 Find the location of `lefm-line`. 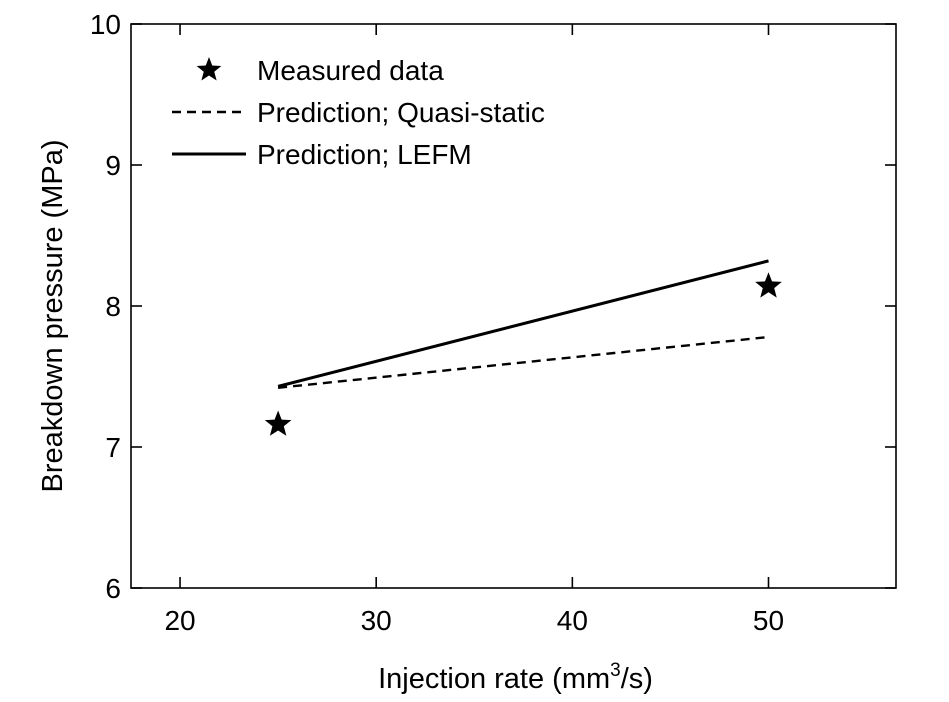

lefm-line is located at coordinates (523, 323).